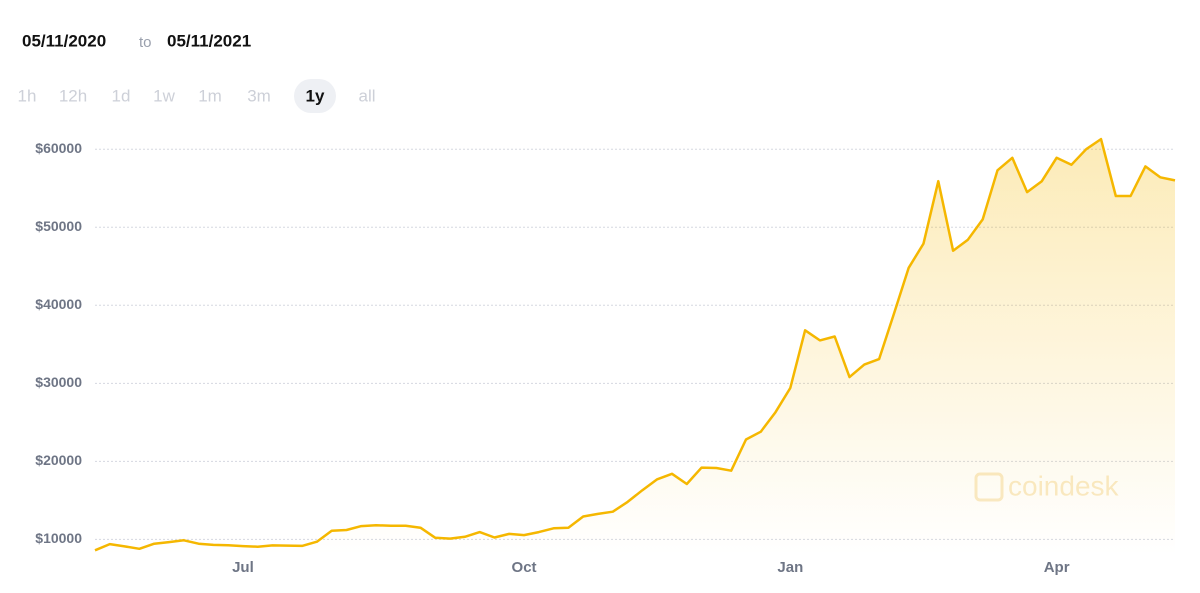  I want to click on y-tick-label: $10000, so click(58, 538).